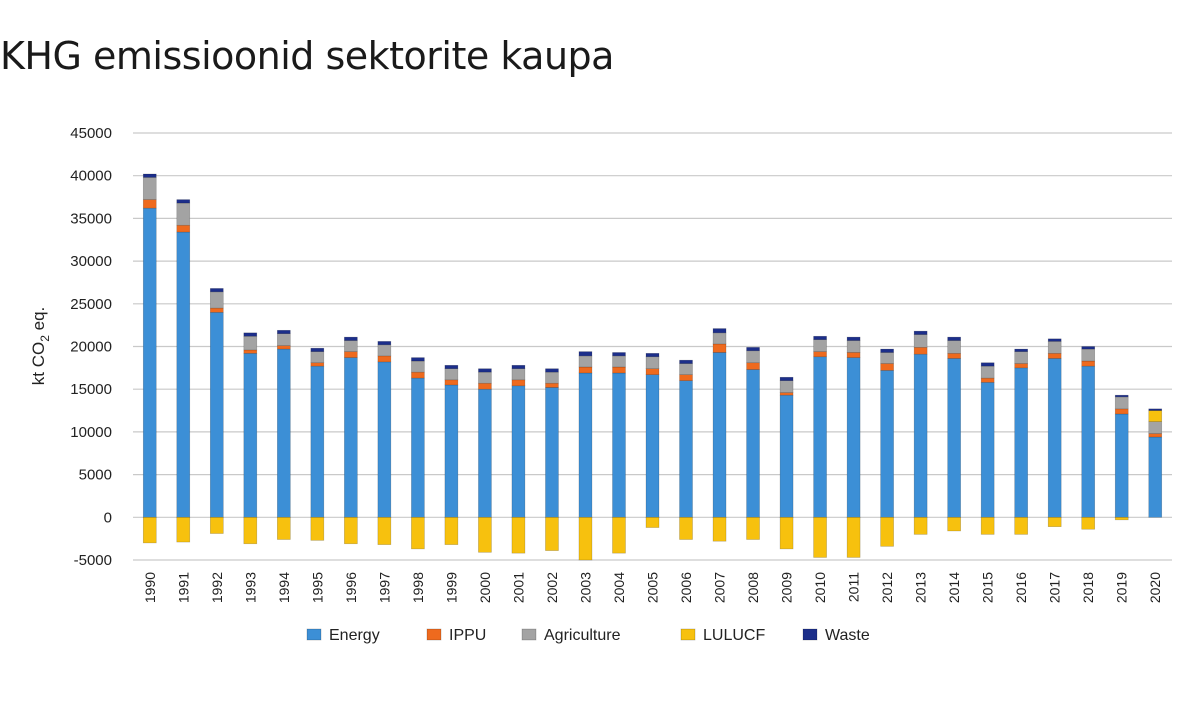 This screenshot has width=1200, height=711. What do you see at coordinates (987, 380) in the screenshot?
I see `bar-ippu-2015` at bounding box center [987, 380].